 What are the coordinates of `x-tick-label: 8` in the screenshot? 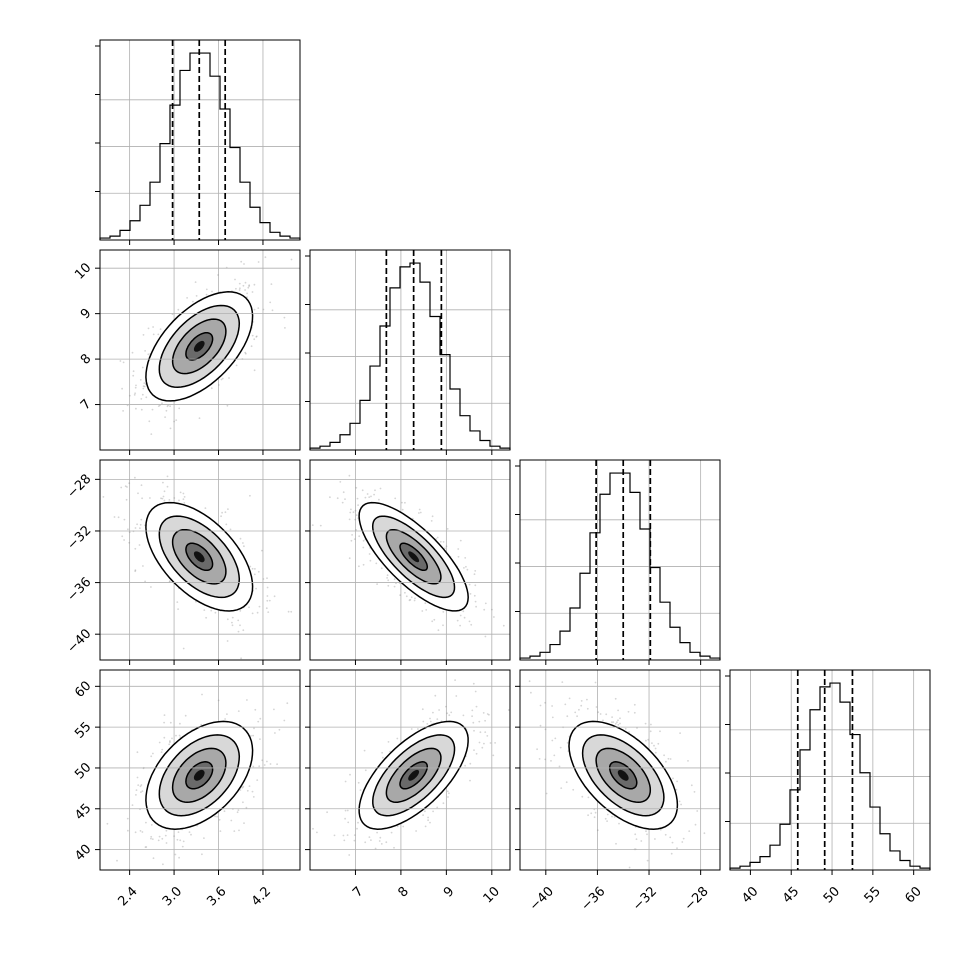 It's located at (404, 892).